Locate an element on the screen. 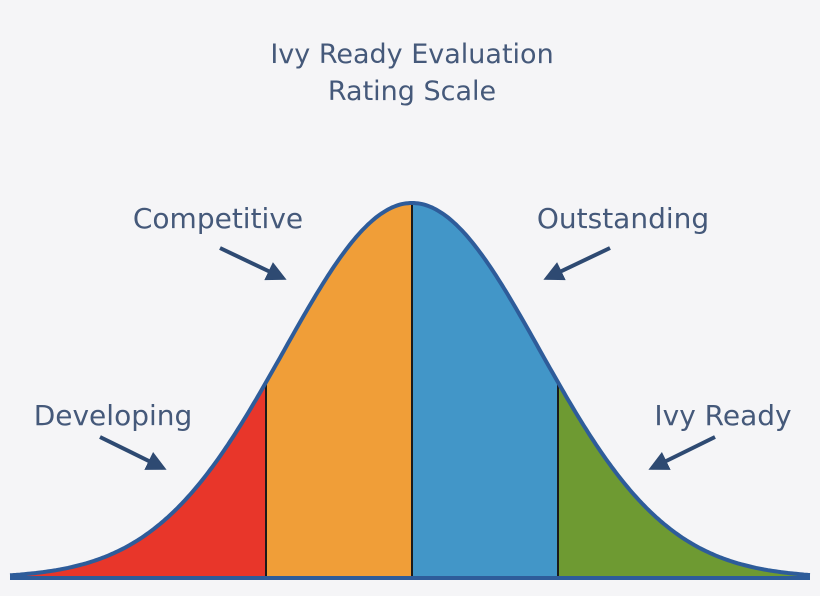 The height and width of the screenshot is (596, 820). region-label: Ivy Ready is located at coordinates (722, 415).